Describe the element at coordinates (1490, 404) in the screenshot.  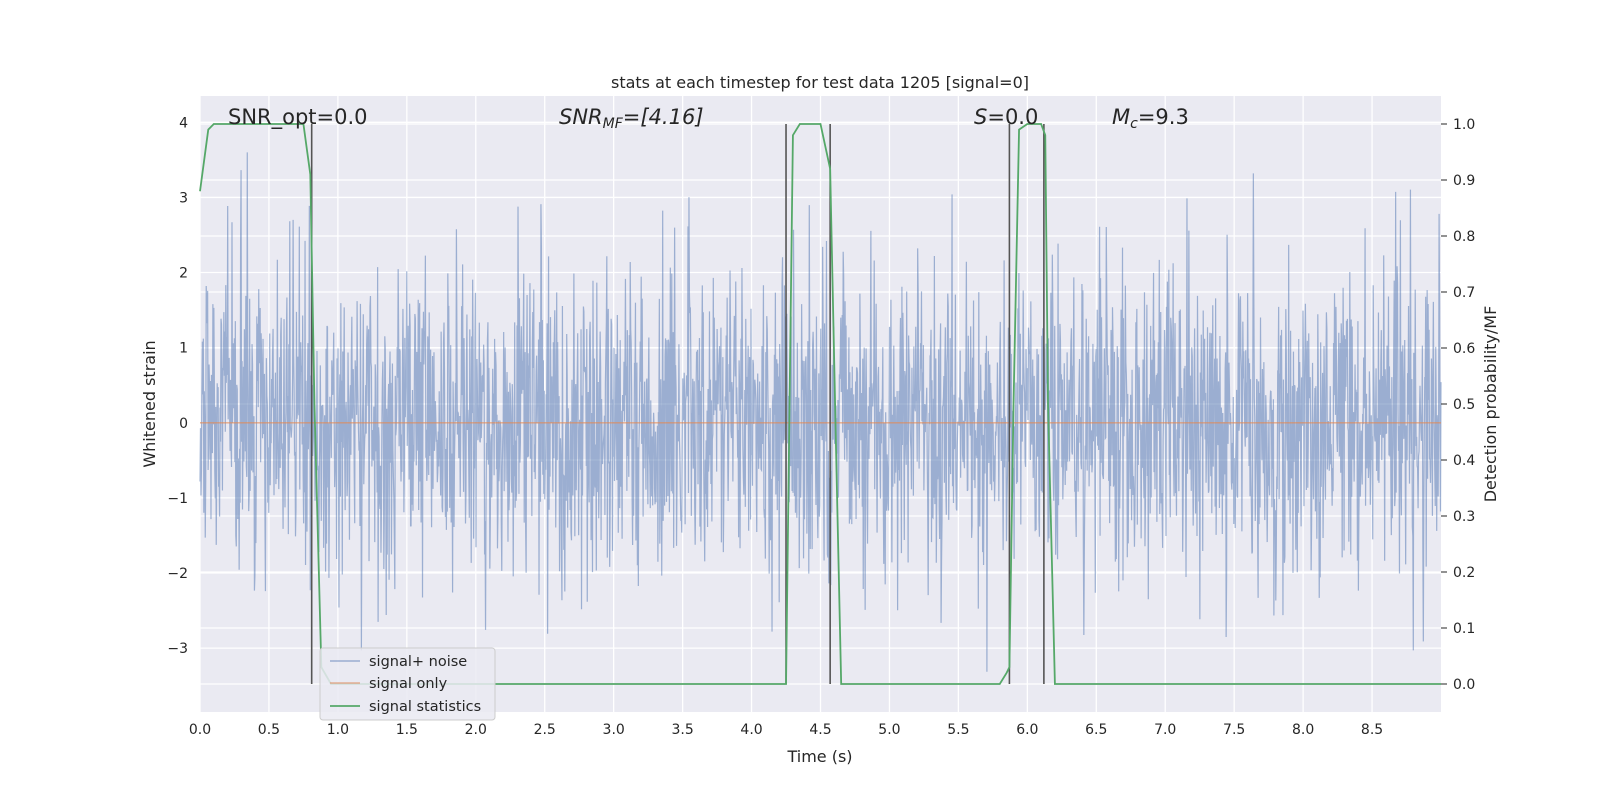
I see `y-right-axis-label: Detection probability/MF` at that location.